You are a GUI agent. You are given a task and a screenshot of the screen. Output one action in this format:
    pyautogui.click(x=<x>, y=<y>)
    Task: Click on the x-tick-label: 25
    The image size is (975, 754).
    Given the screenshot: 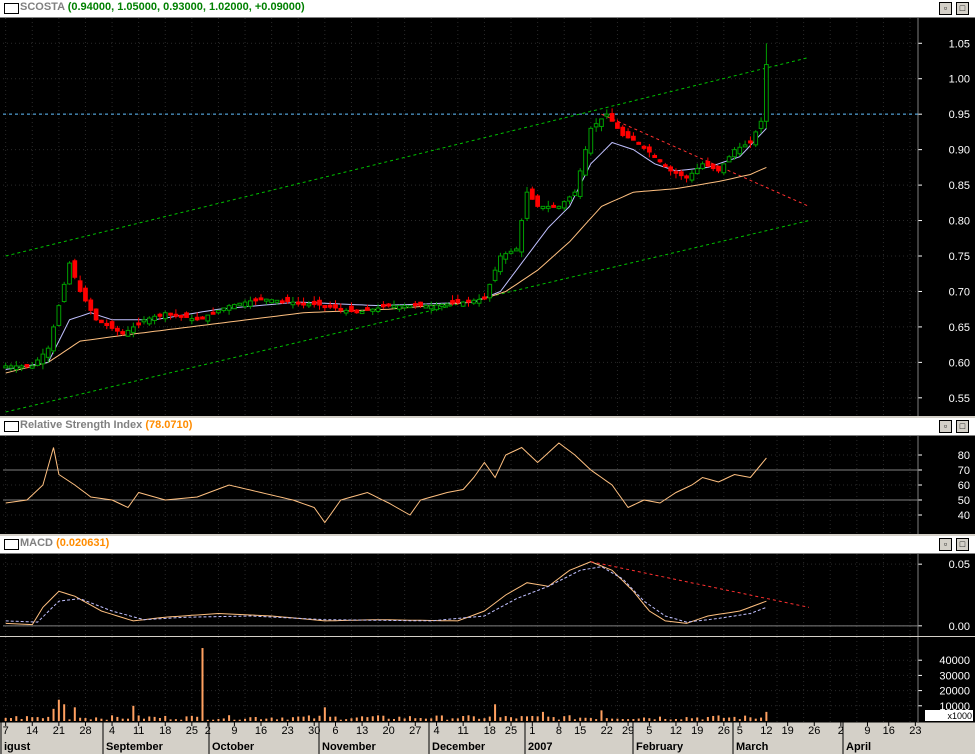 What is the action you would take?
    pyautogui.click(x=511, y=731)
    